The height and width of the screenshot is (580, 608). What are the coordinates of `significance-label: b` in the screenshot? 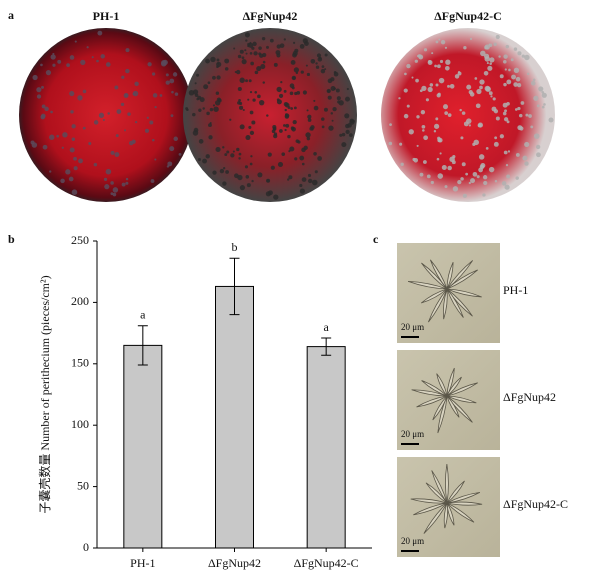 It's located at (235, 247).